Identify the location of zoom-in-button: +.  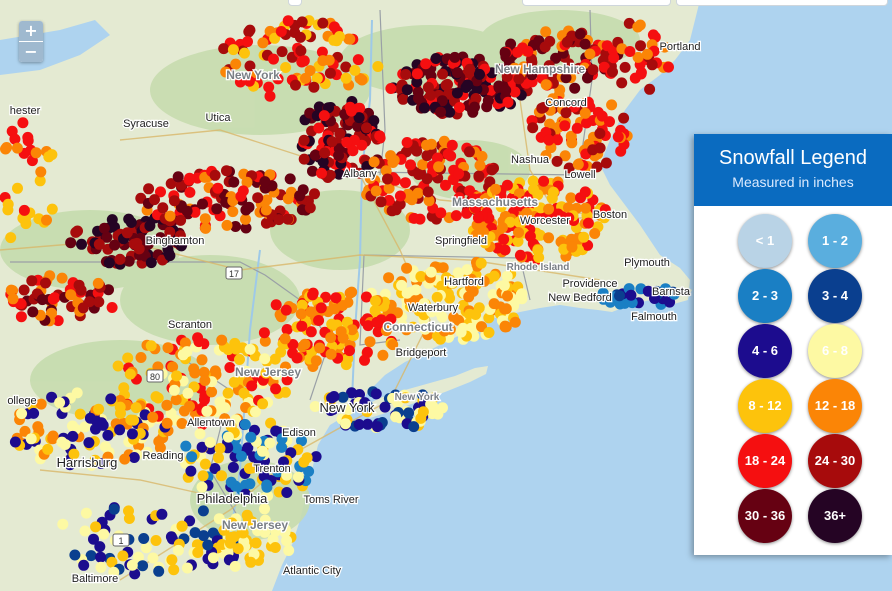
(31, 31).